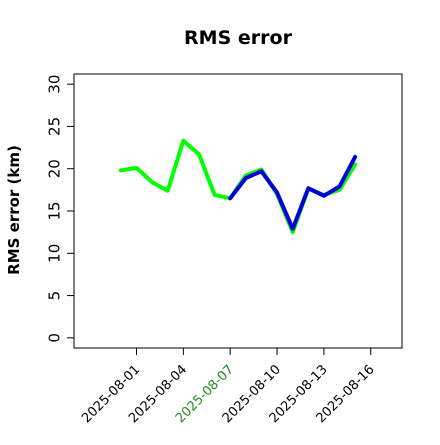 The height and width of the screenshot is (445, 440). I want to click on series-layer, so click(238, 186).